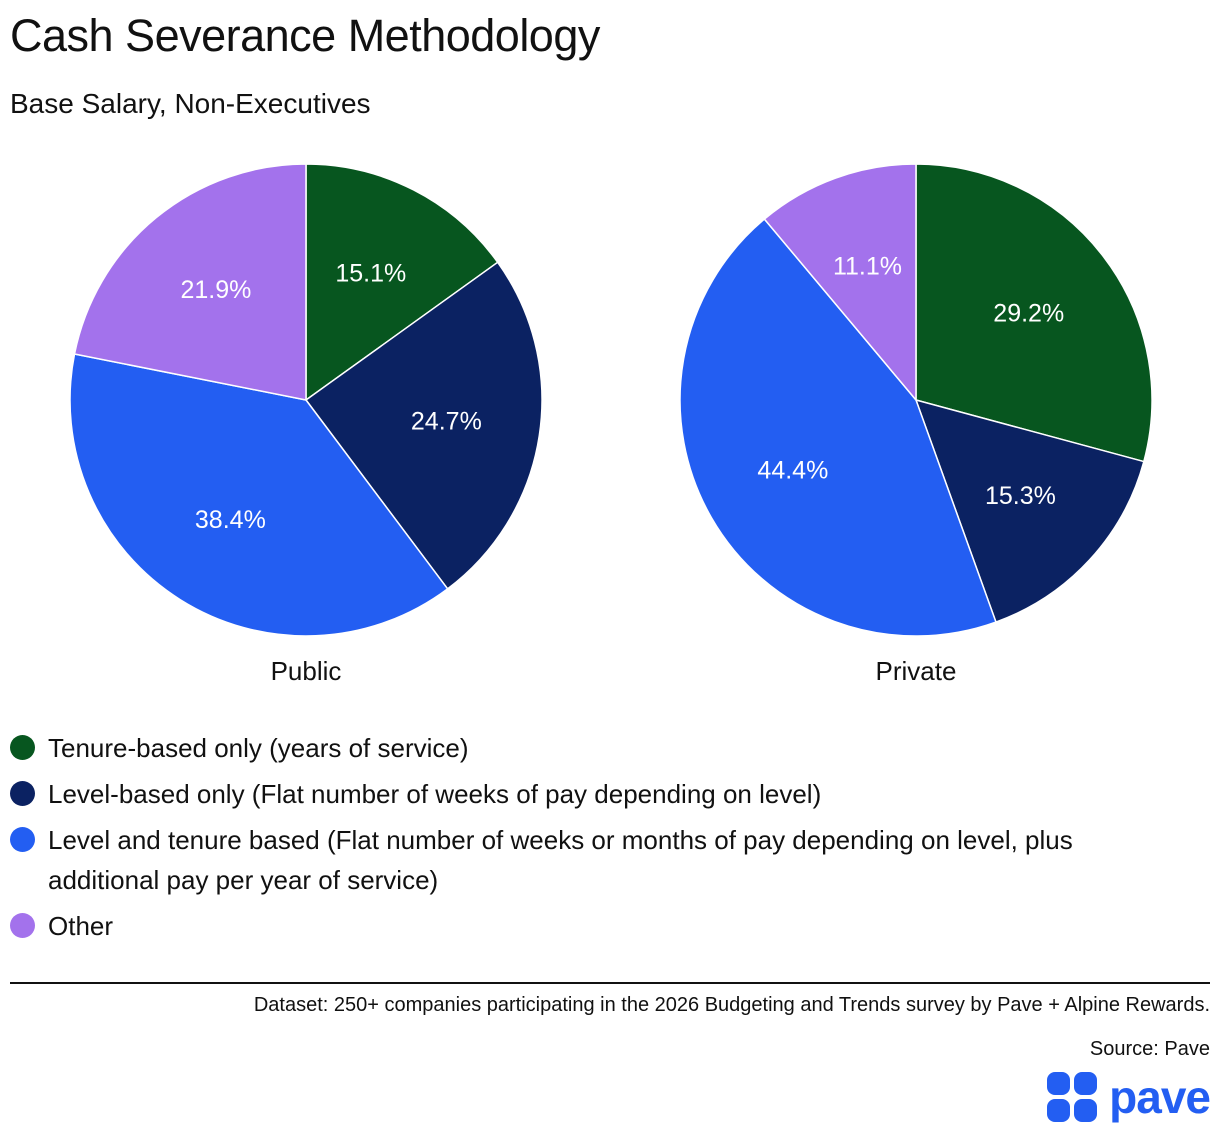 Image resolution: width=1220 pixels, height=1132 pixels. Describe the element at coordinates (867, 267) in the screenshot. I see `data-label-other: 11.1%` at that location.